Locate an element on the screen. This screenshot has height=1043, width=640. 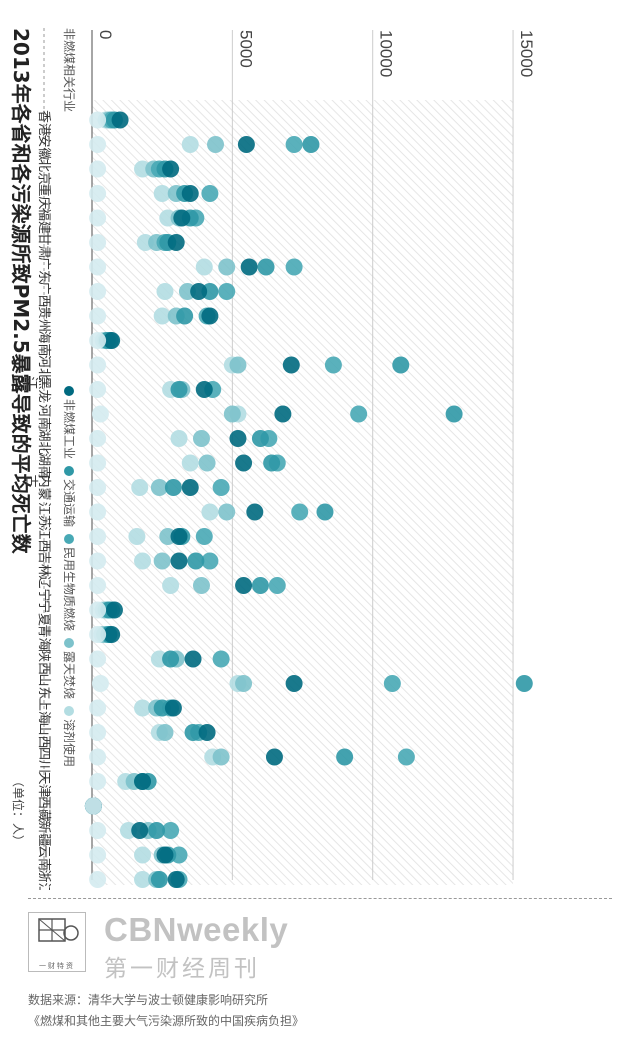
category-label: 广东 is located at coordinates (43, 270).